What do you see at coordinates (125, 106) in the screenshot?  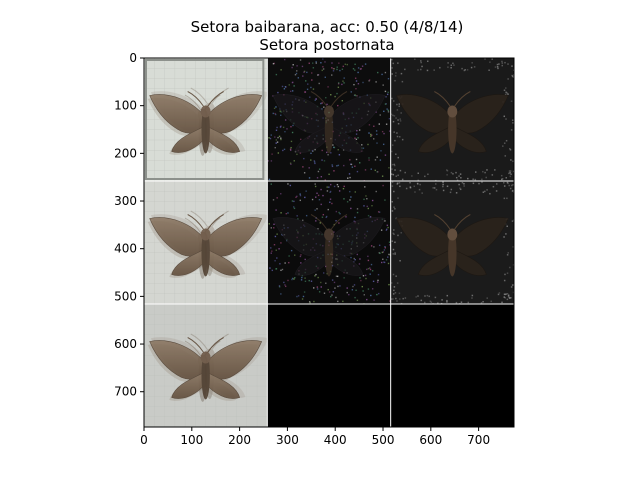 I see `y-tick-label: 100` at bounding box center [125, 106].